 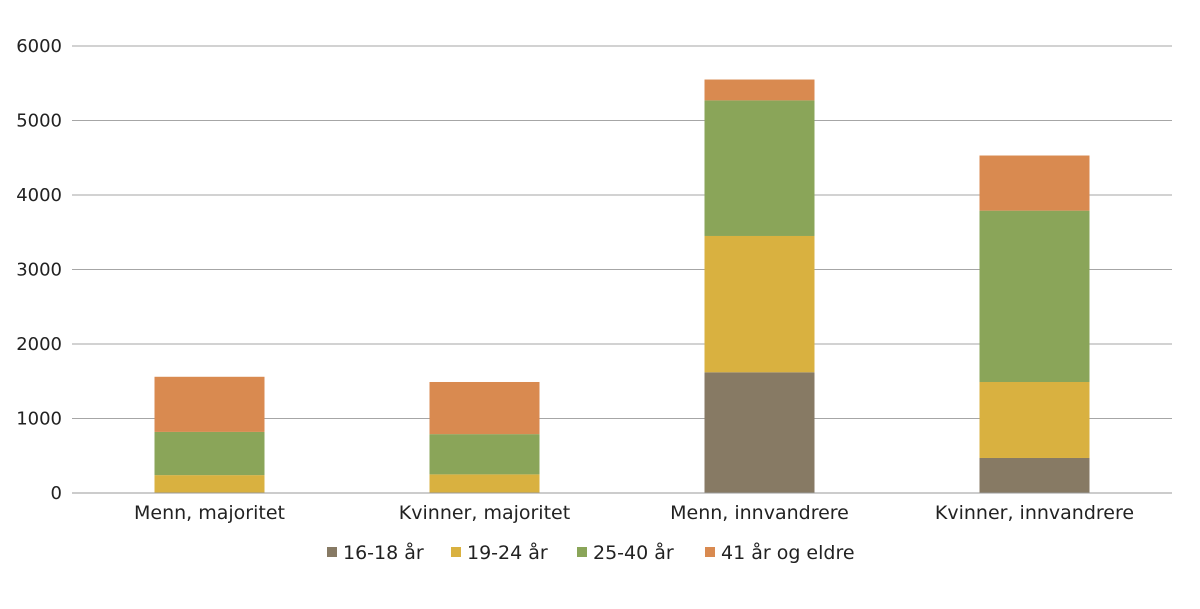 What do you see at coordinates (39, 46) in the screenshot?
I see `y-tick-label: 6000` at bounding box center [39, 46].